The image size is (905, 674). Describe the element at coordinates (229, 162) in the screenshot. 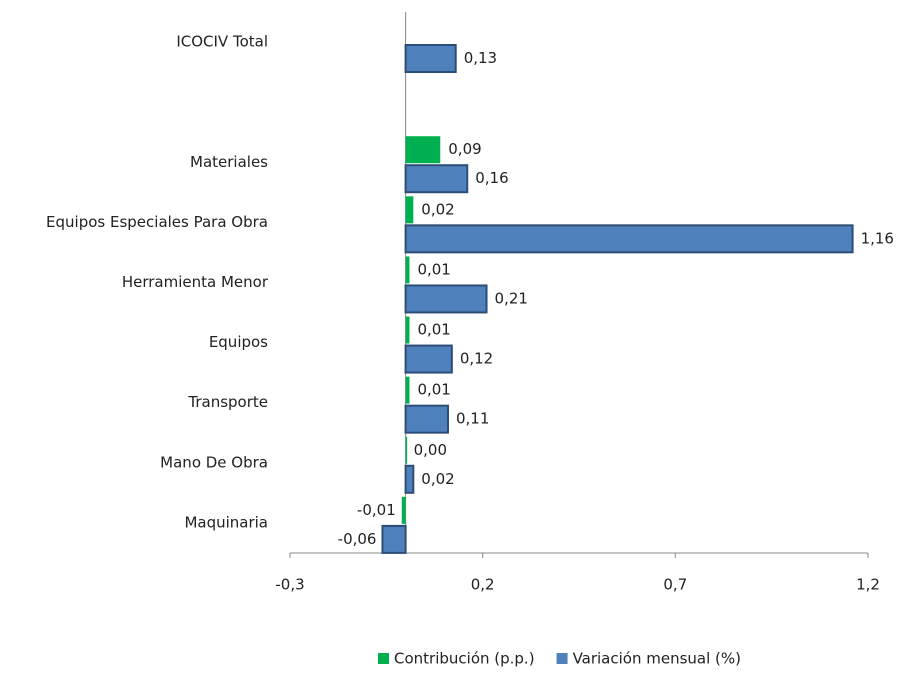

I see `y-tick-label: Materiales` at that location.